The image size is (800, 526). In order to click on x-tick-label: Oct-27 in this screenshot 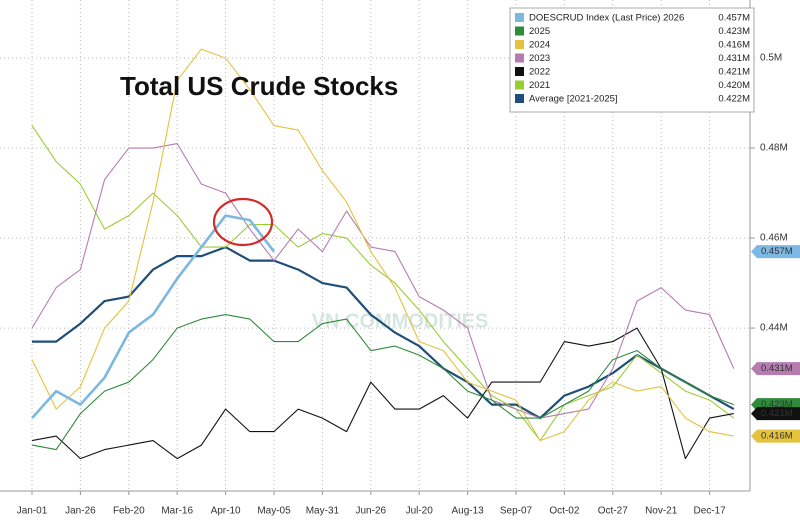, I will do `click(613, 511)`.